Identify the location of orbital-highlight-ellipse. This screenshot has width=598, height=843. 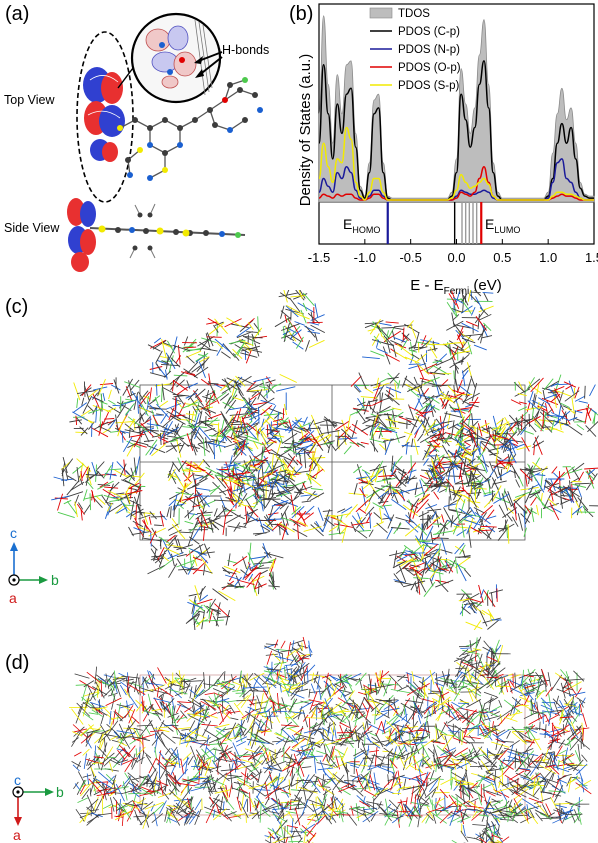
(105, 117).